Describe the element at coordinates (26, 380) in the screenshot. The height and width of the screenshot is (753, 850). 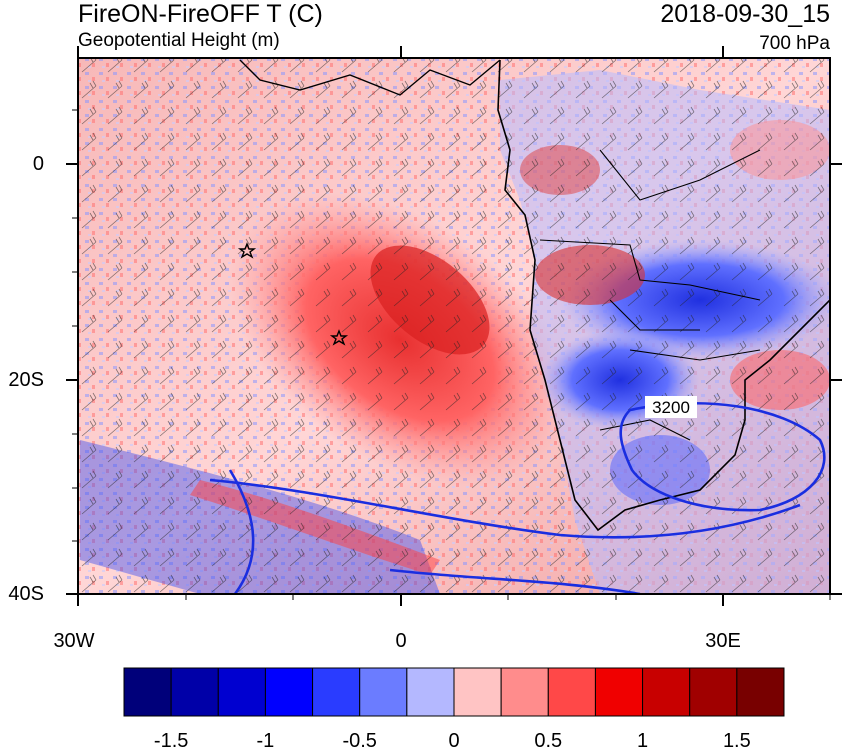
I see `y-tick-label: 20S` at that location.